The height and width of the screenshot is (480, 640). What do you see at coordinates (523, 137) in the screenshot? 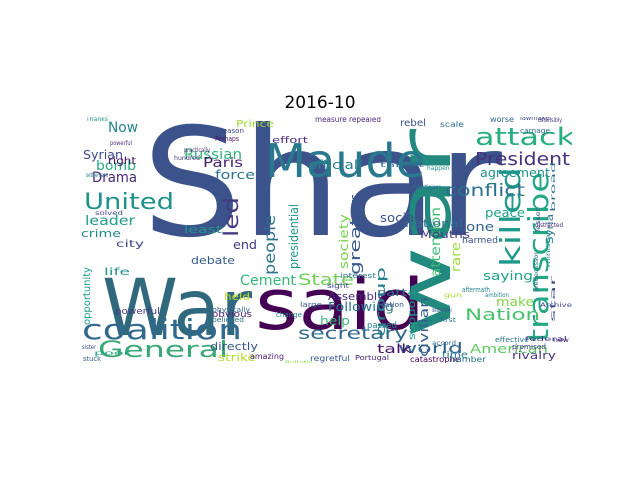
I see `cloud-word: attack` at bounding box center [523, 137].